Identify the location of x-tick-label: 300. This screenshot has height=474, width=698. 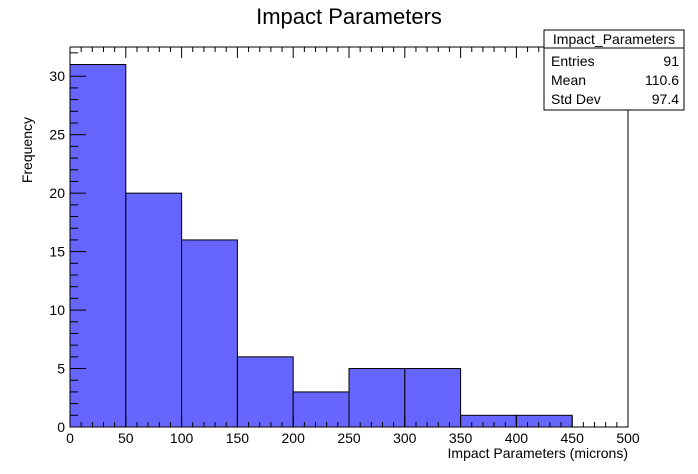
(405, 438).